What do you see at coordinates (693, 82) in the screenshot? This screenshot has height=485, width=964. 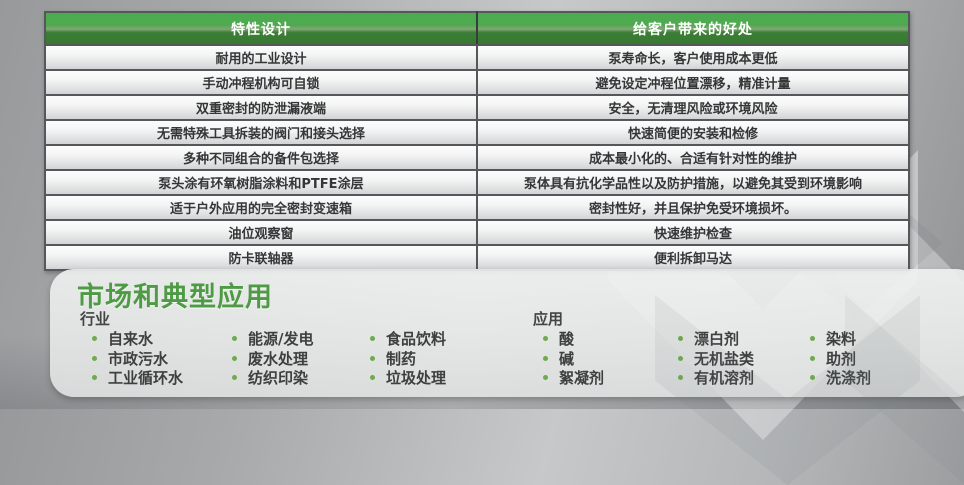 I see `benefit-cell: 避免设定冲程位置漂移，精准计量` at bounding box center [693, 82].